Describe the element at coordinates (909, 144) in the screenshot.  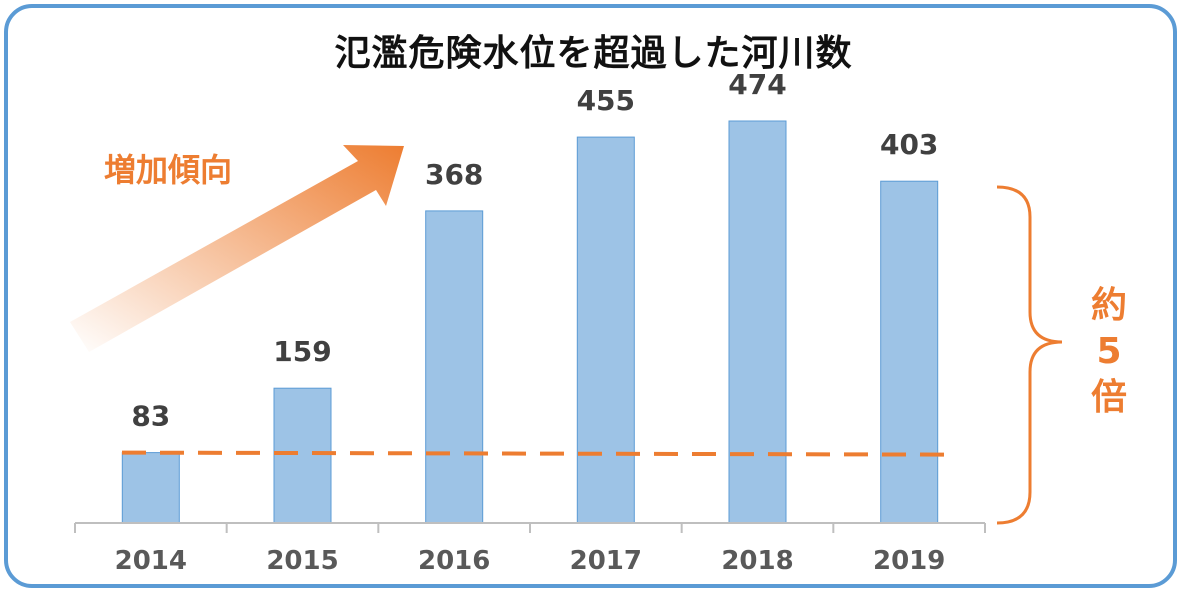
I see `value-label-2019: 403` at that location.